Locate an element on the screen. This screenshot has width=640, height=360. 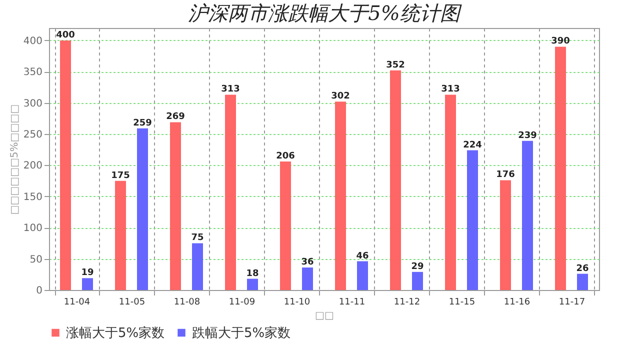
x-tick-label: 11-09 is located at coordinates (242, 303).